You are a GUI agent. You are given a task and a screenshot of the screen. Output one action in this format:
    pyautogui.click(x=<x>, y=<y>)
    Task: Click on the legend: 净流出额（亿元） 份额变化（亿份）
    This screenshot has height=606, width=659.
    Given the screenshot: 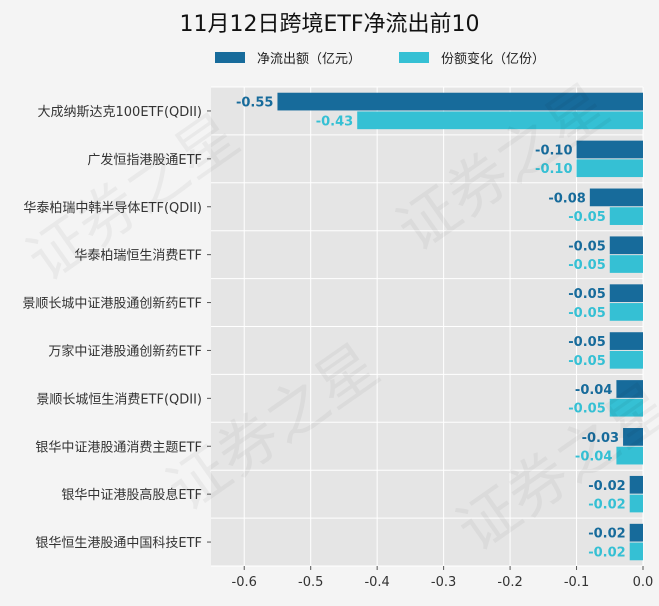 What is the action you would take?
    pyautogui.click(x=399, y=57)
    